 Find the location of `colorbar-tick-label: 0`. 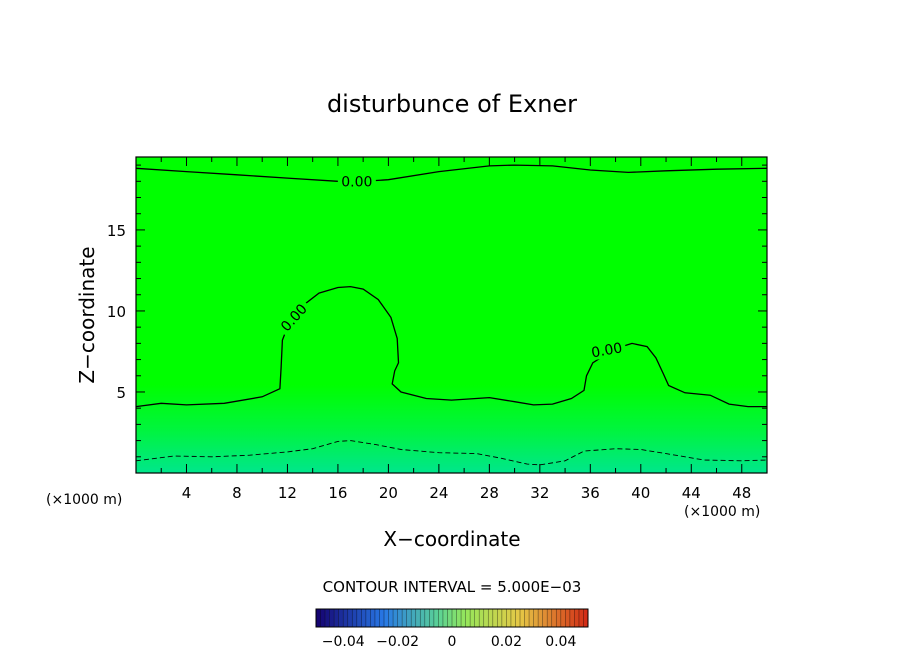

colorbar-tick-label: 0 is located at coordinates (452, 642).